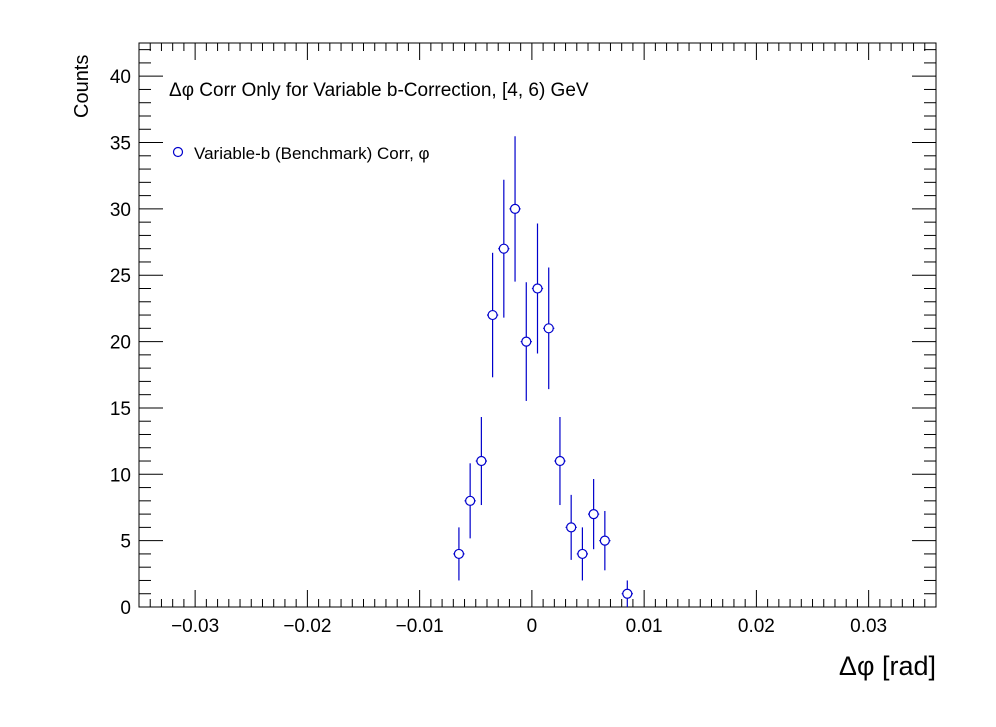 The width and height of the screenshot is (996, 727). I want to click on y-tick-label: 20, so click(120, 343).